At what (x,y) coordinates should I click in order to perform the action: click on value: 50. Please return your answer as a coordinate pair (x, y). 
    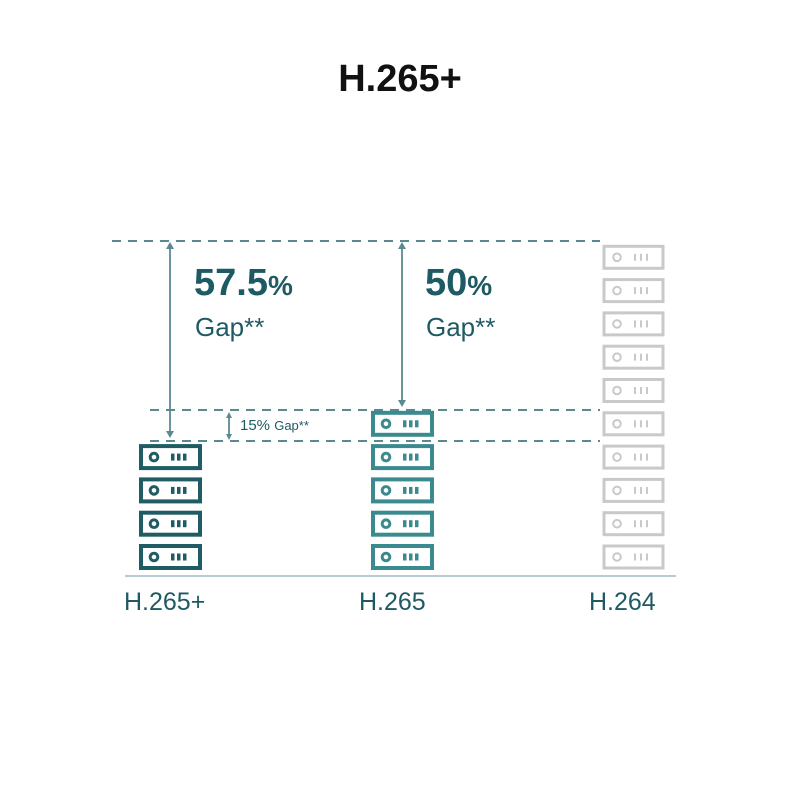
    Looking at the image, I should click on (446, 283).